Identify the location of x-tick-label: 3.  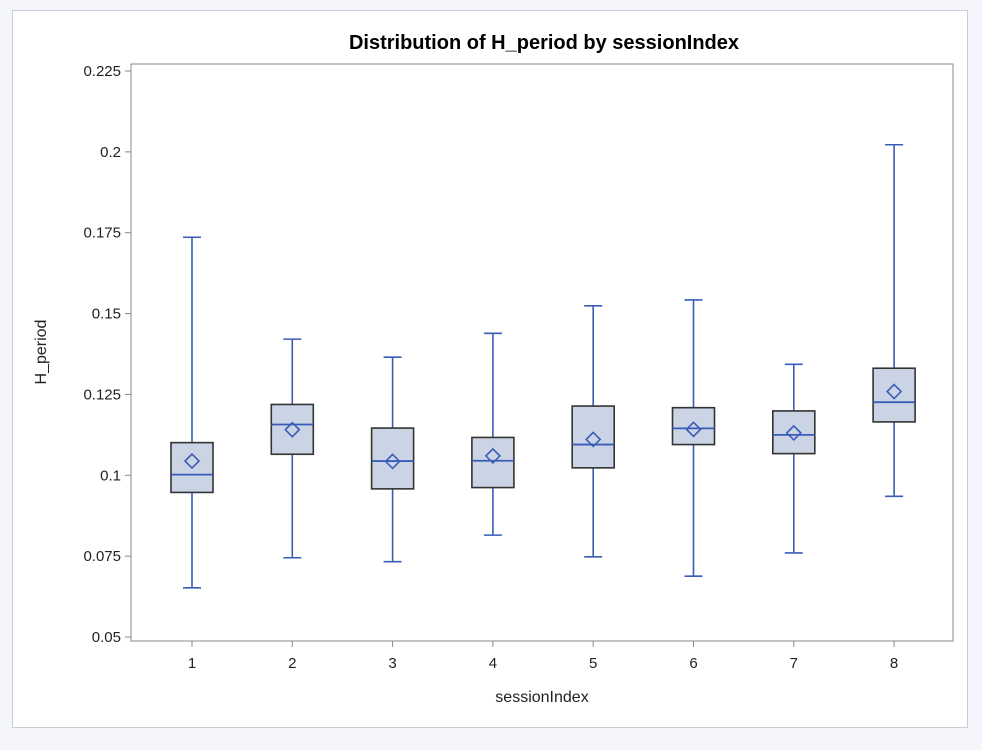
(392, 663).